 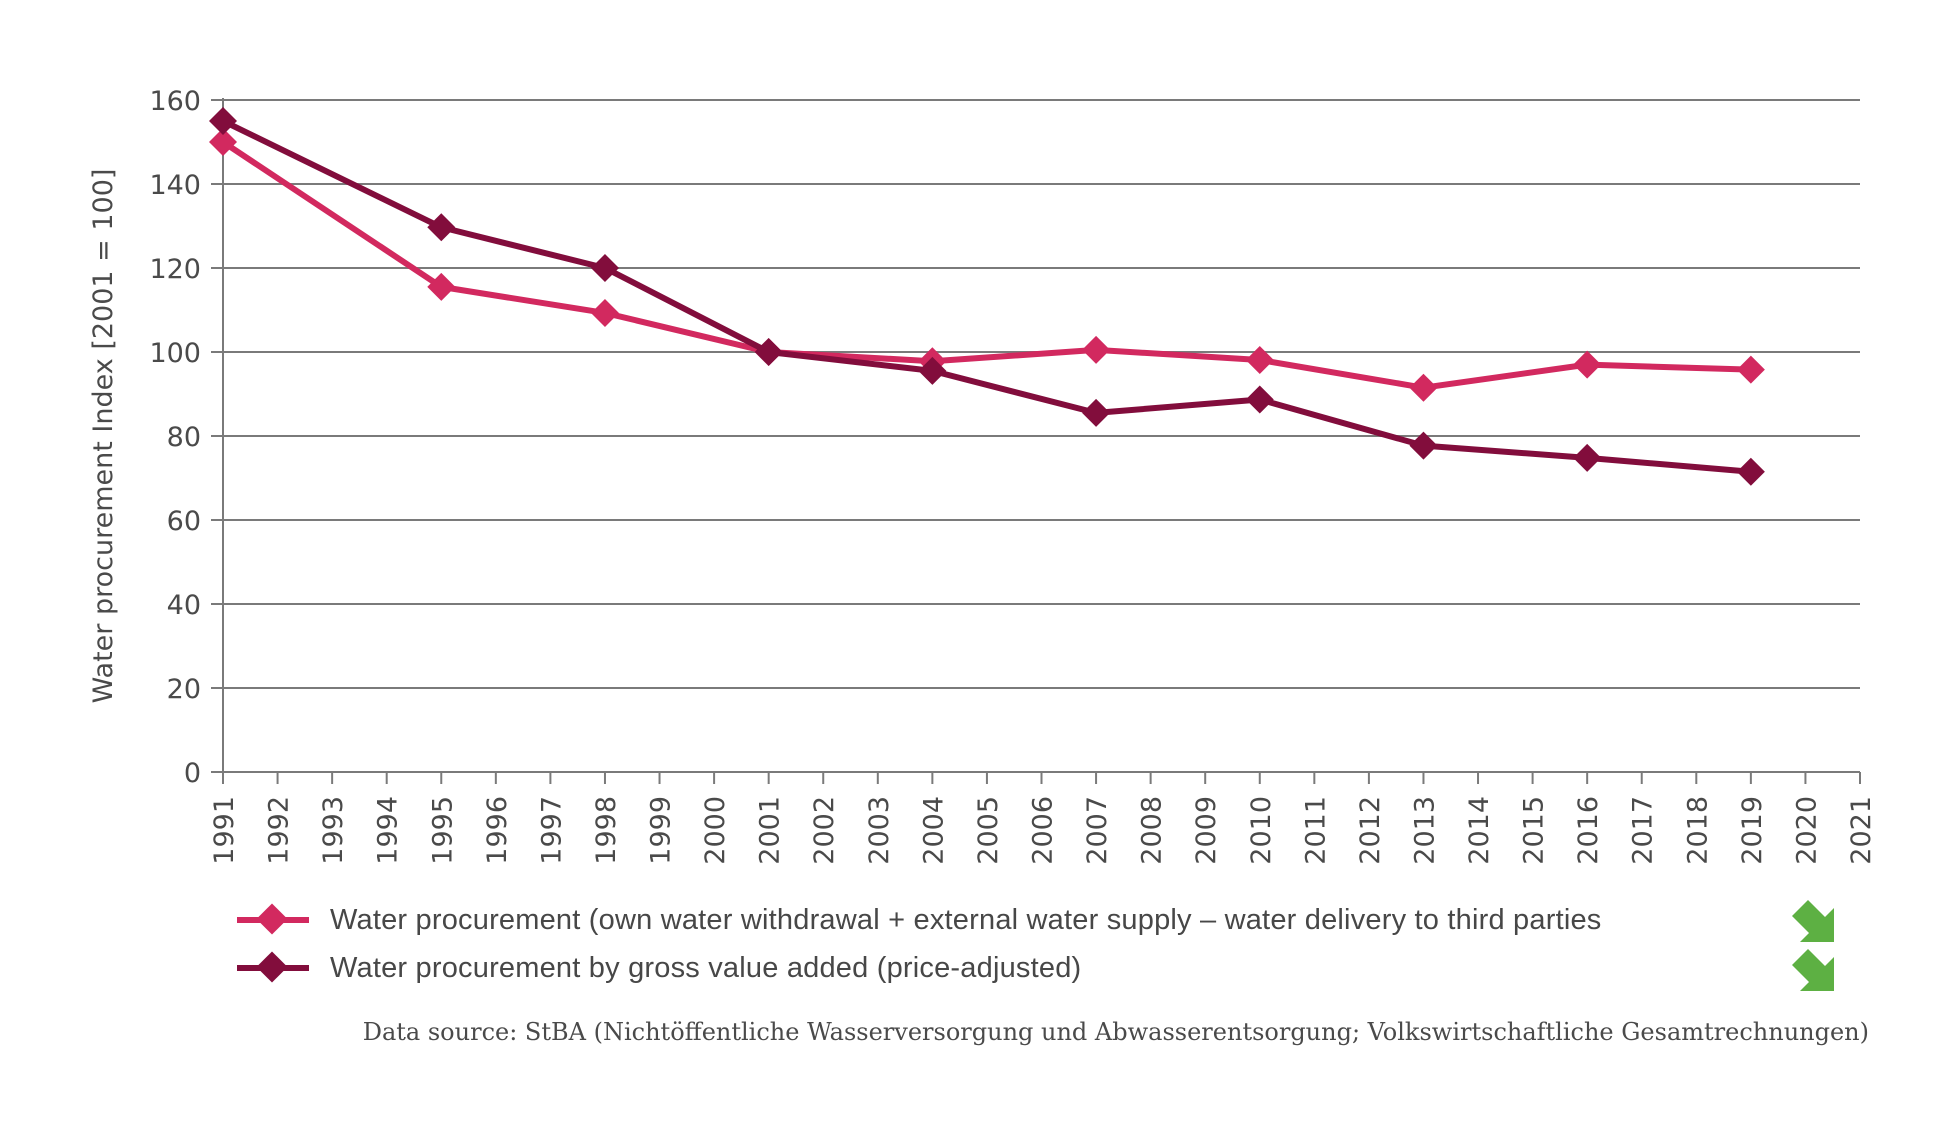 What do you see at coordinates (661, 830) in the screenshot?
I see `x-tick-label: 1999` at bounding box center [661, 830].